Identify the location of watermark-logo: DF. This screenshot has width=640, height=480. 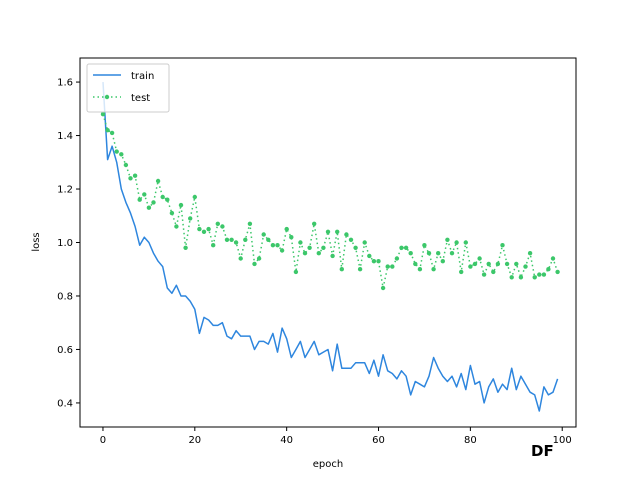
(542, 451).